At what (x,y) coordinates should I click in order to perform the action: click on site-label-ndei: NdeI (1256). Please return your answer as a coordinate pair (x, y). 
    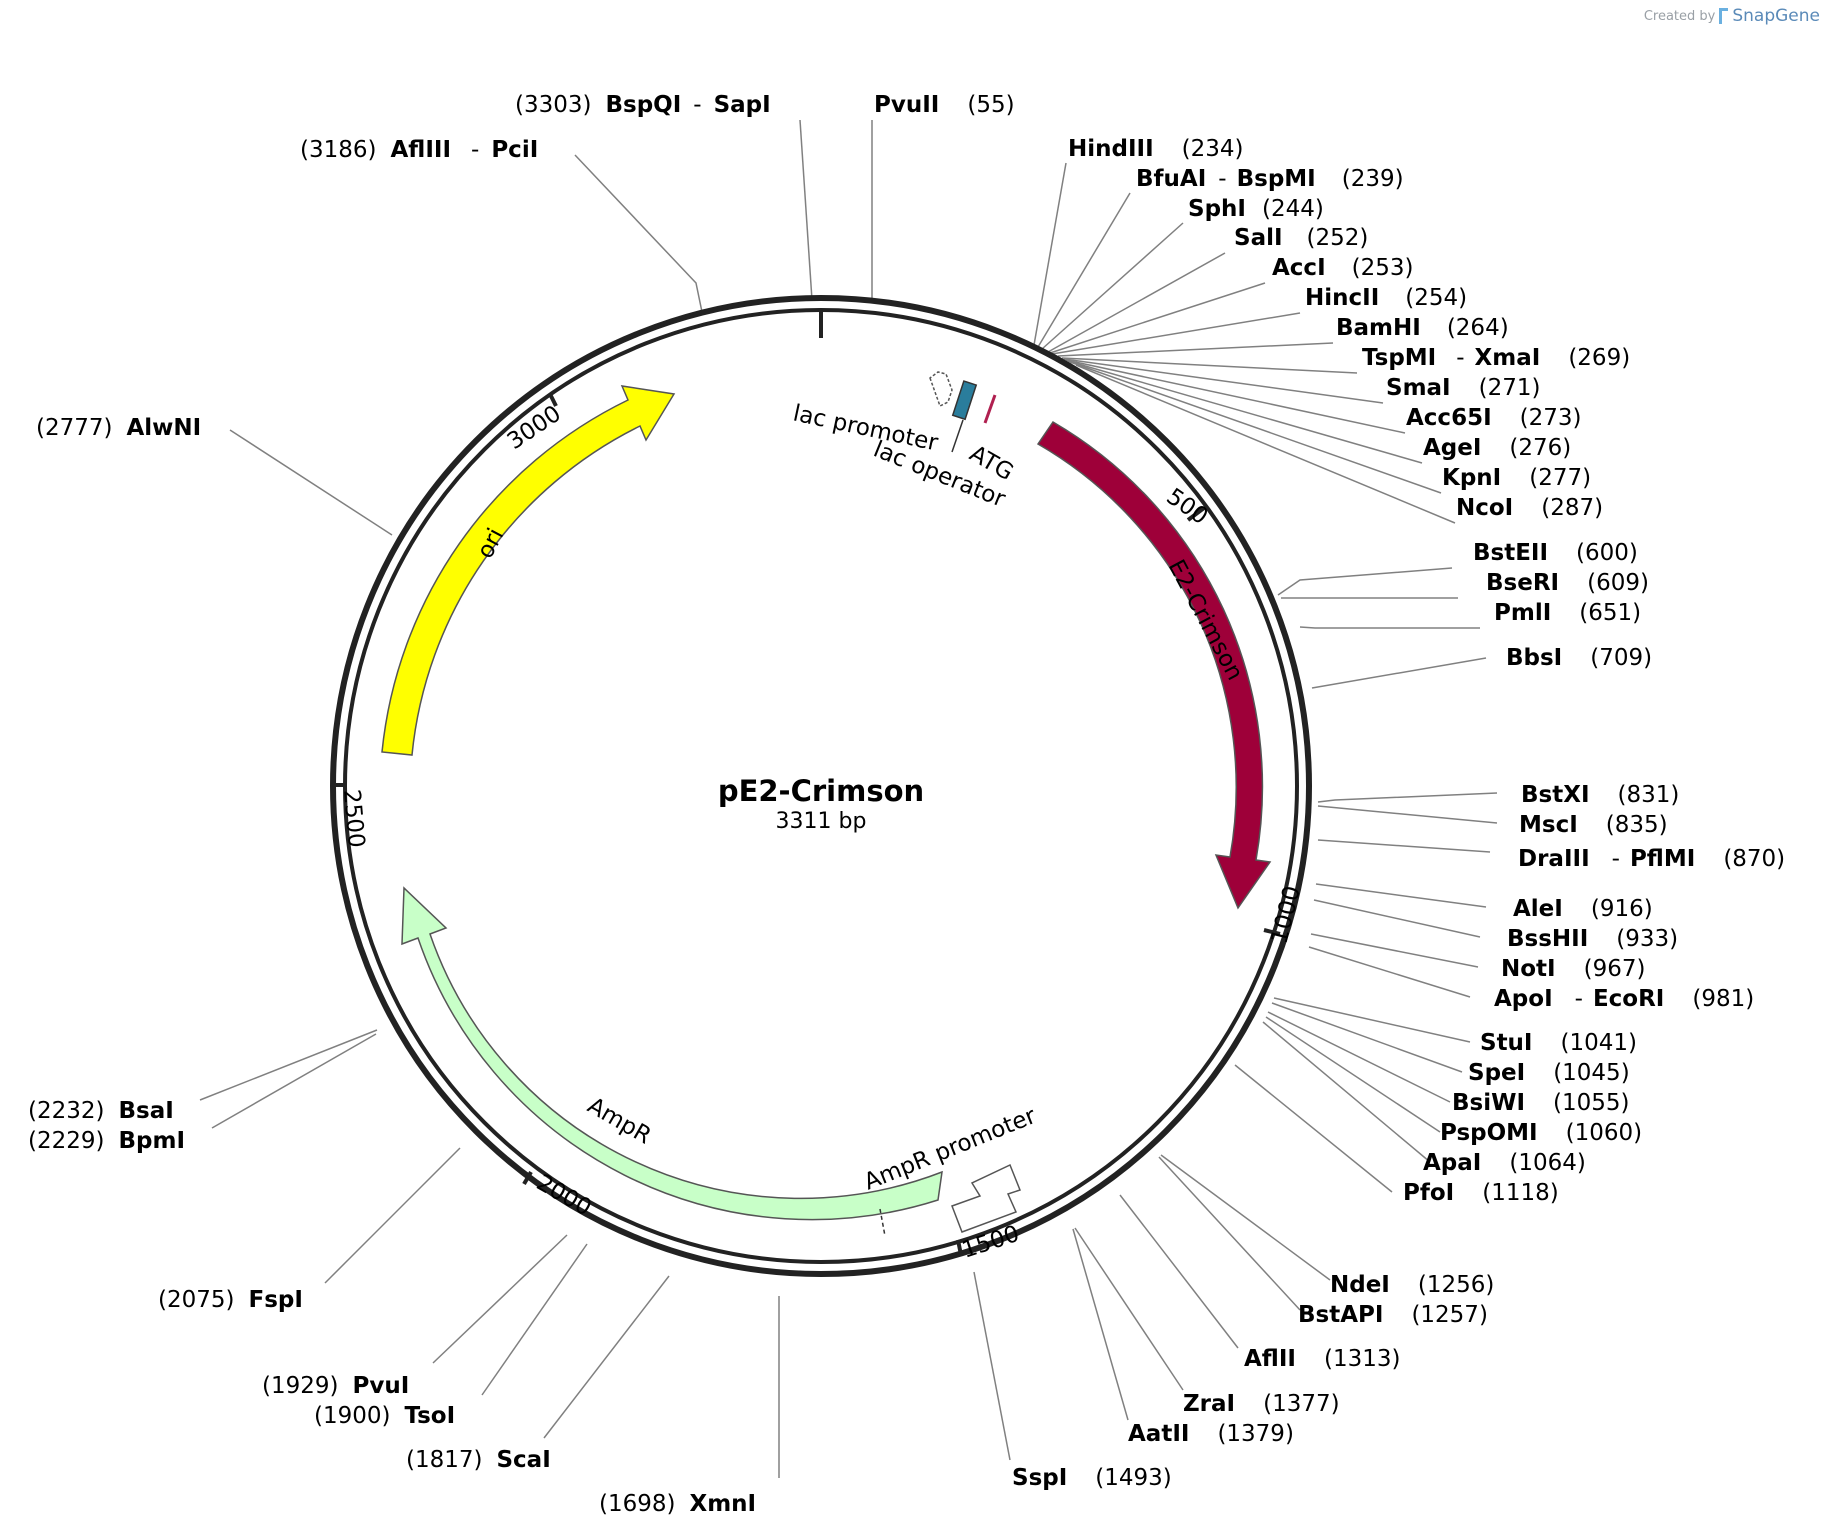
    Looking at the image, I should click on (1412, 1285).